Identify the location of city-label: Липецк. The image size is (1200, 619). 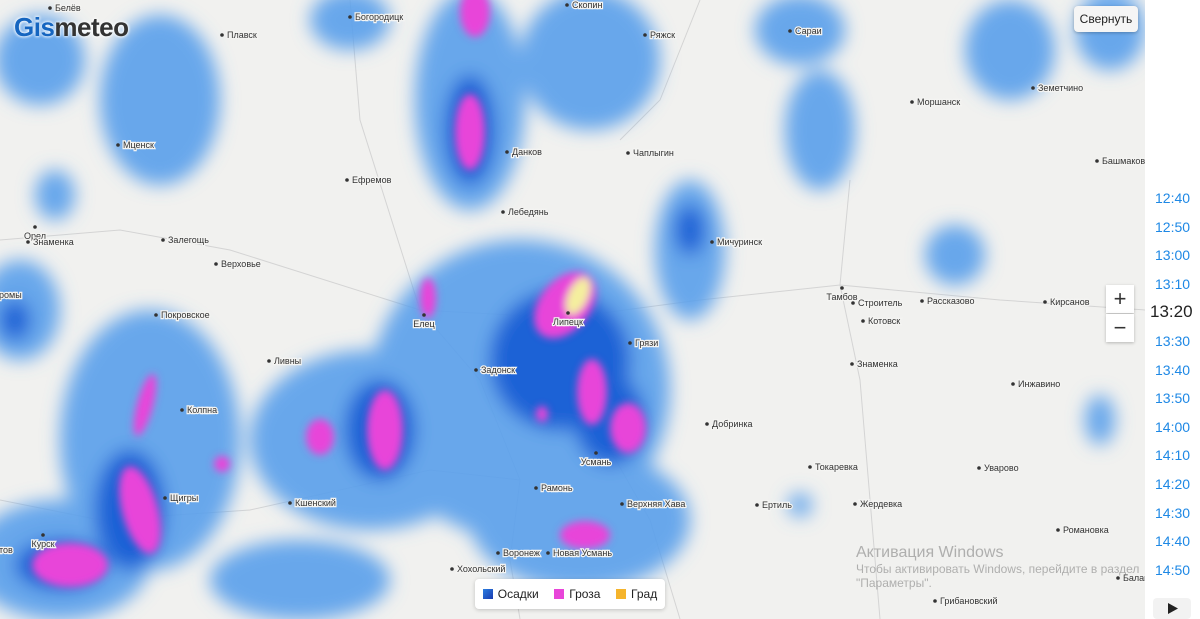
(568, 322).